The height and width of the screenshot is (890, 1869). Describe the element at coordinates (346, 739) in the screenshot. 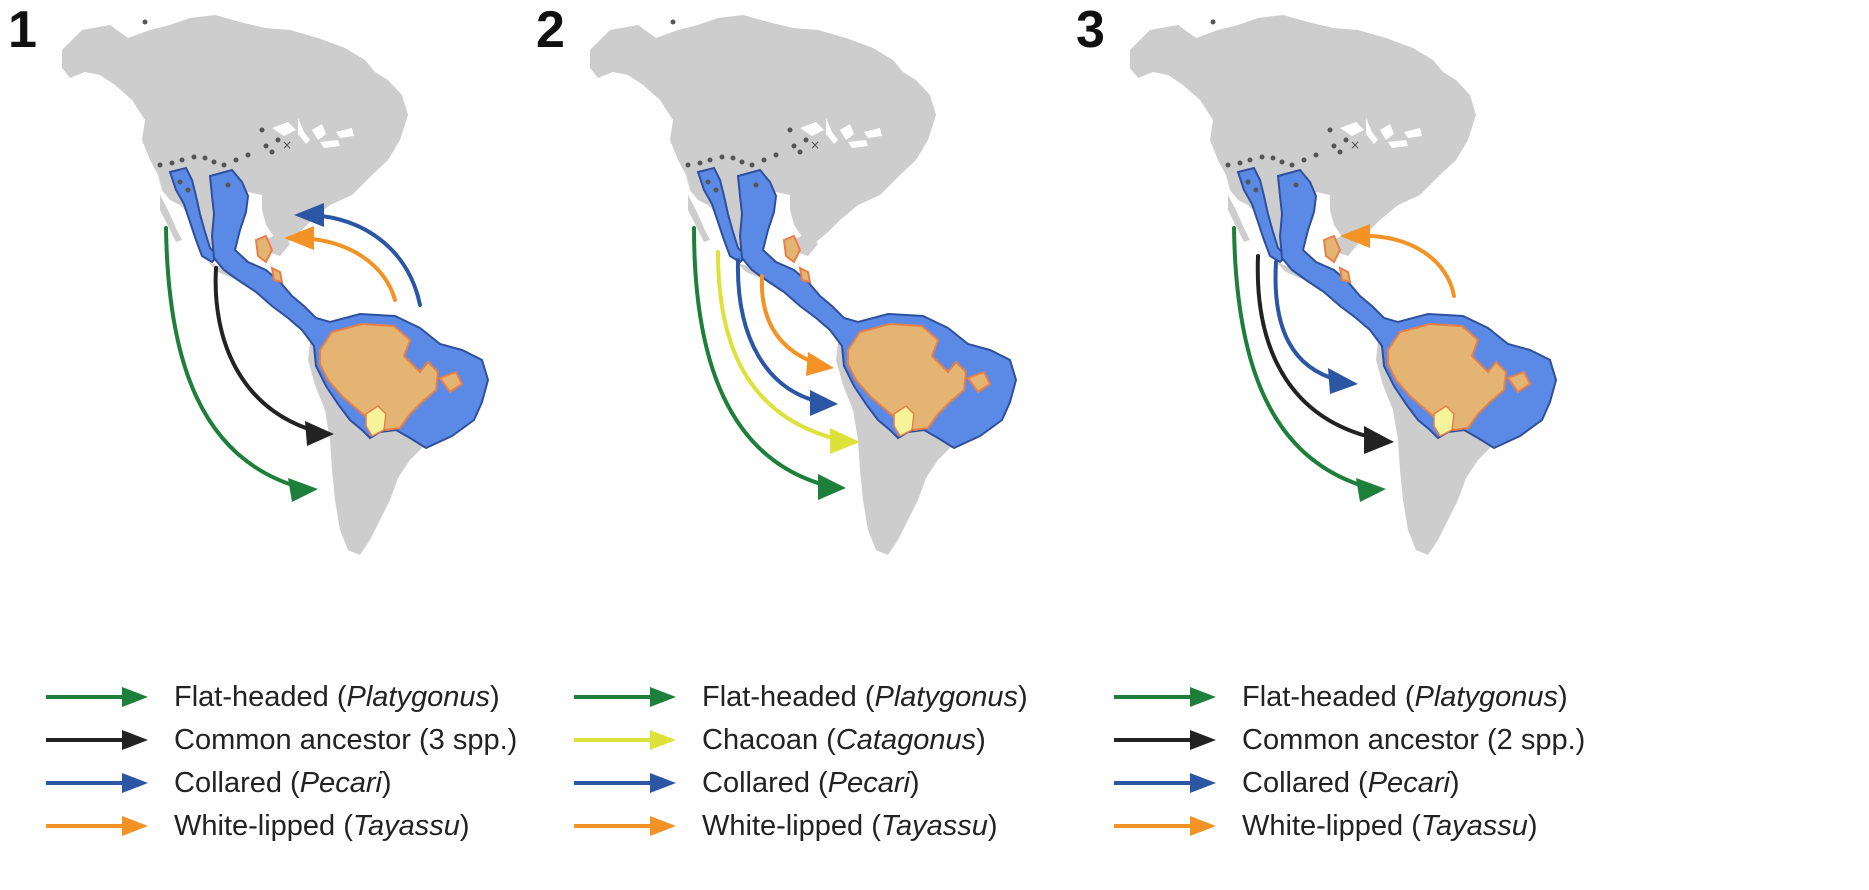

I see `legend-label: Common ancestor (3 spp.)` at that location.